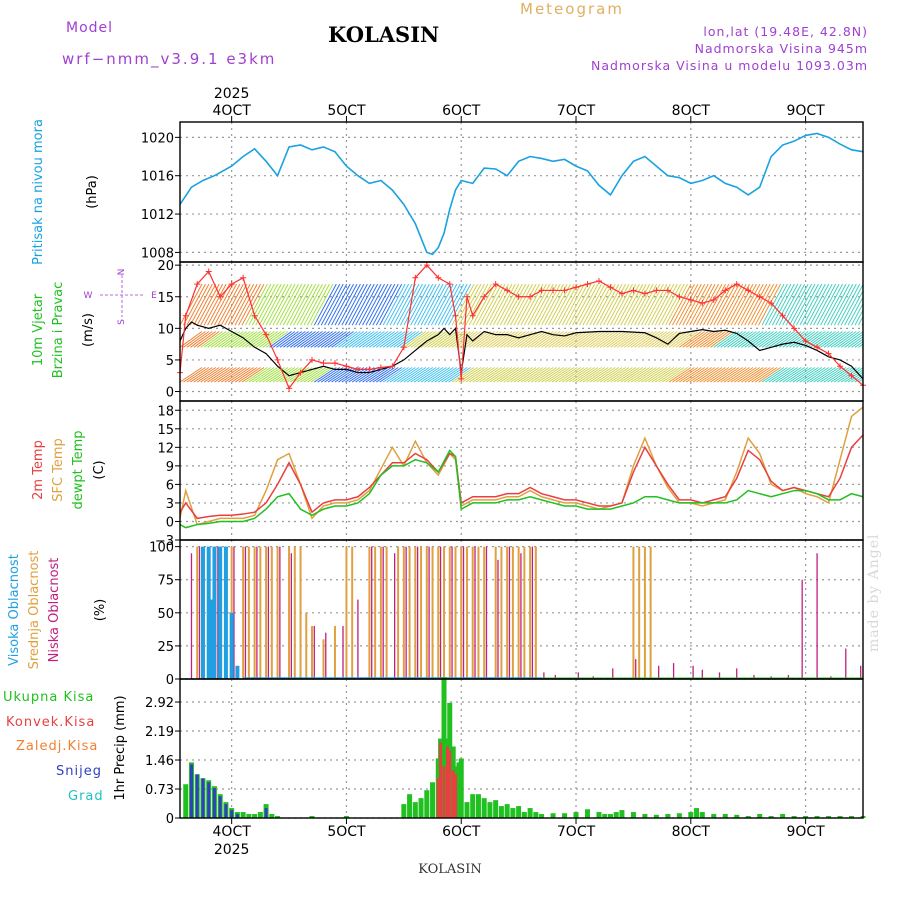 The width and height of the screenshot is (900, 900). Describe the element at coordinates (453, 794) in the screenshot. I see `precip-convective-bar` at that location.